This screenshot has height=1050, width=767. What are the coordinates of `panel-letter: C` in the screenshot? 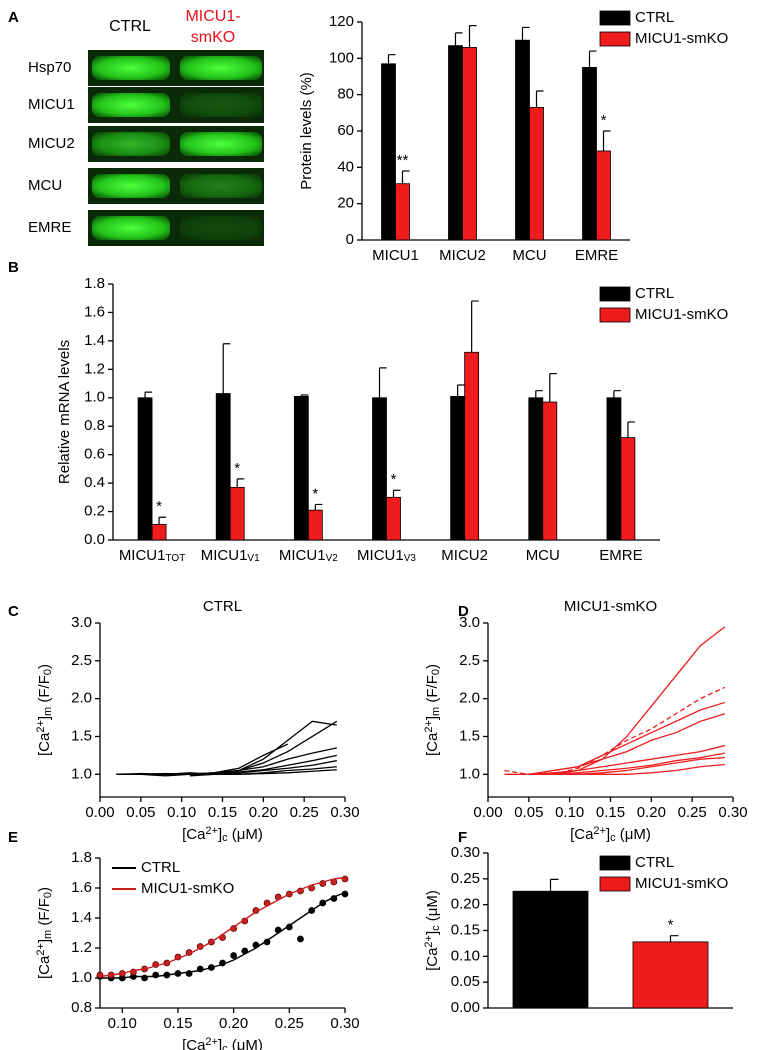 It's located at (13, 611).